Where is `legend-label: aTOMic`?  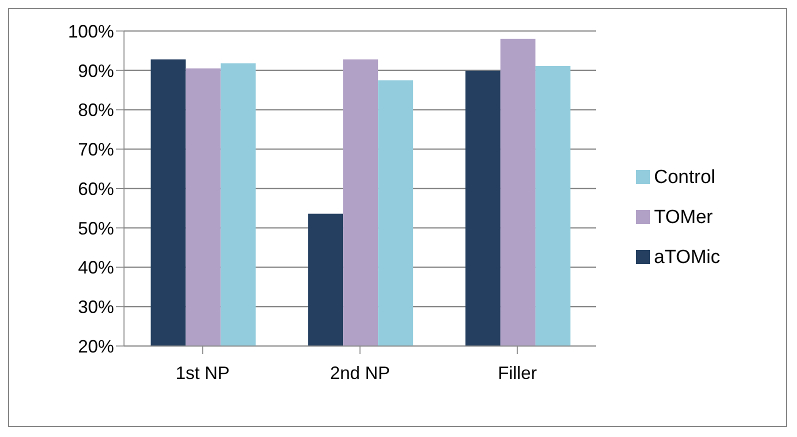
legend-label: aTOMic is located at coordinates (687, 257).